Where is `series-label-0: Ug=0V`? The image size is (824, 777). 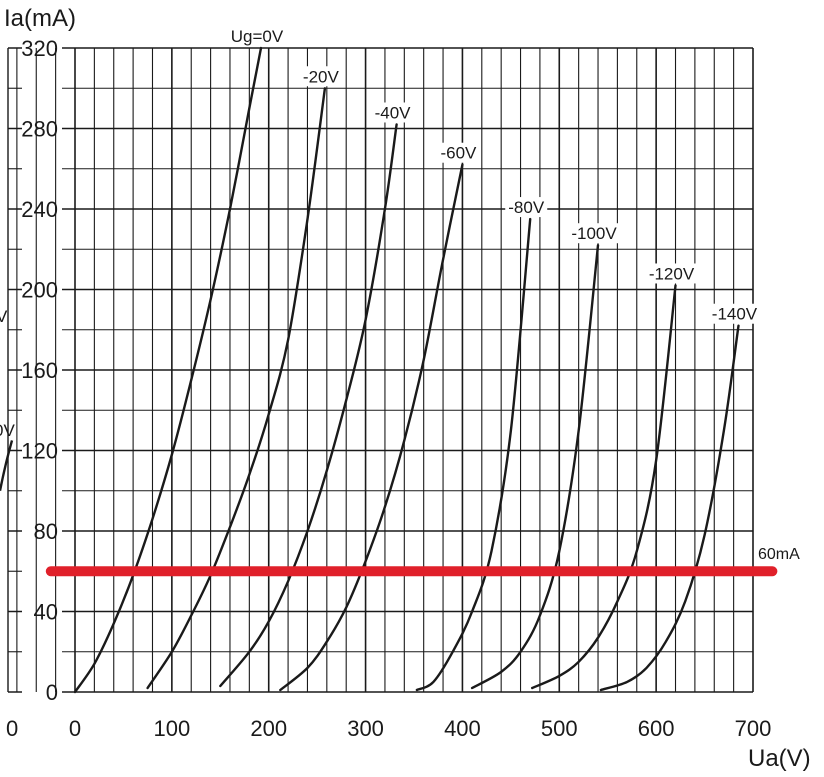 series-label-0: Ug=0V is located at coordinates (257, 36).